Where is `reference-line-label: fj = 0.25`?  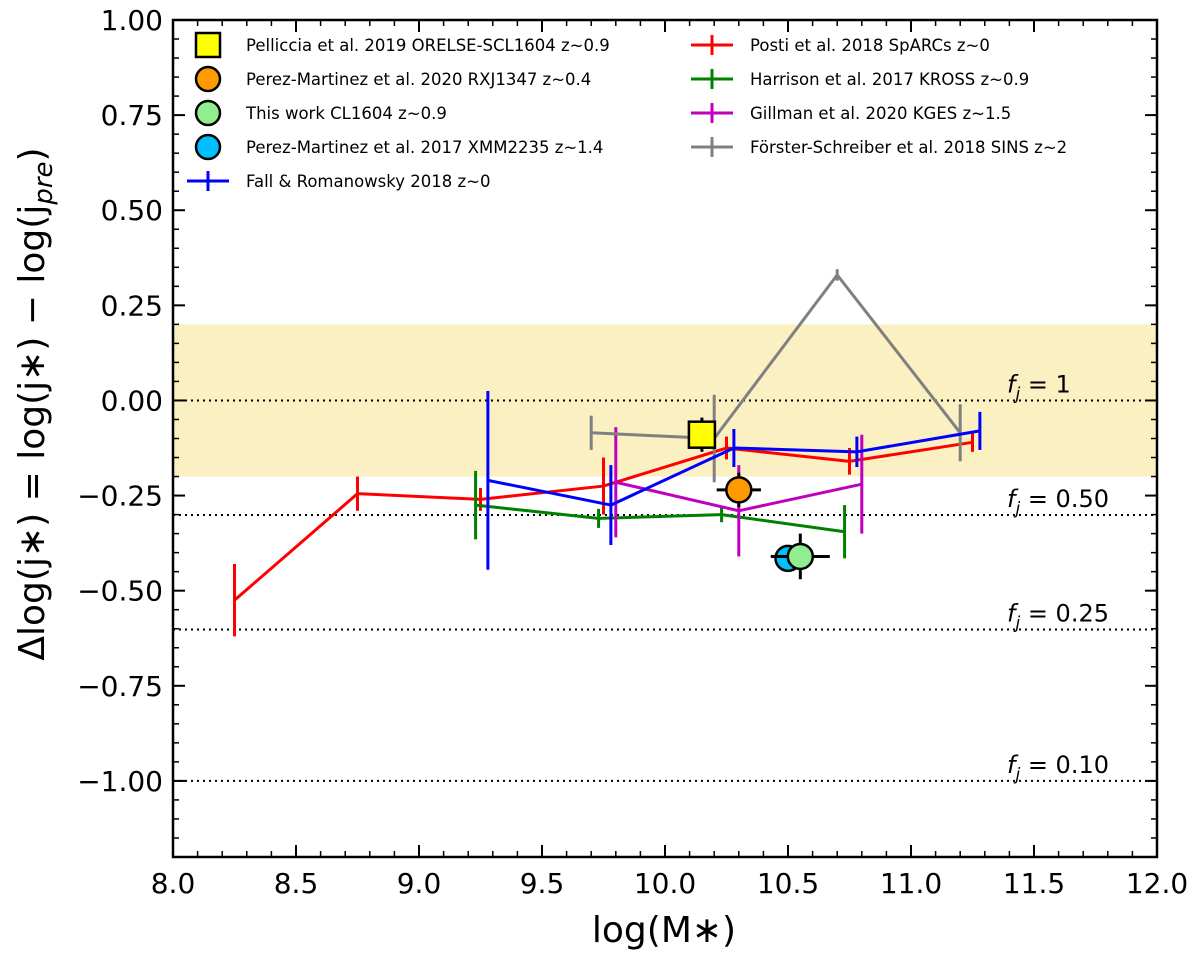
reference-line-label: fj = 0.25 is located at coordinates (1058, 616).